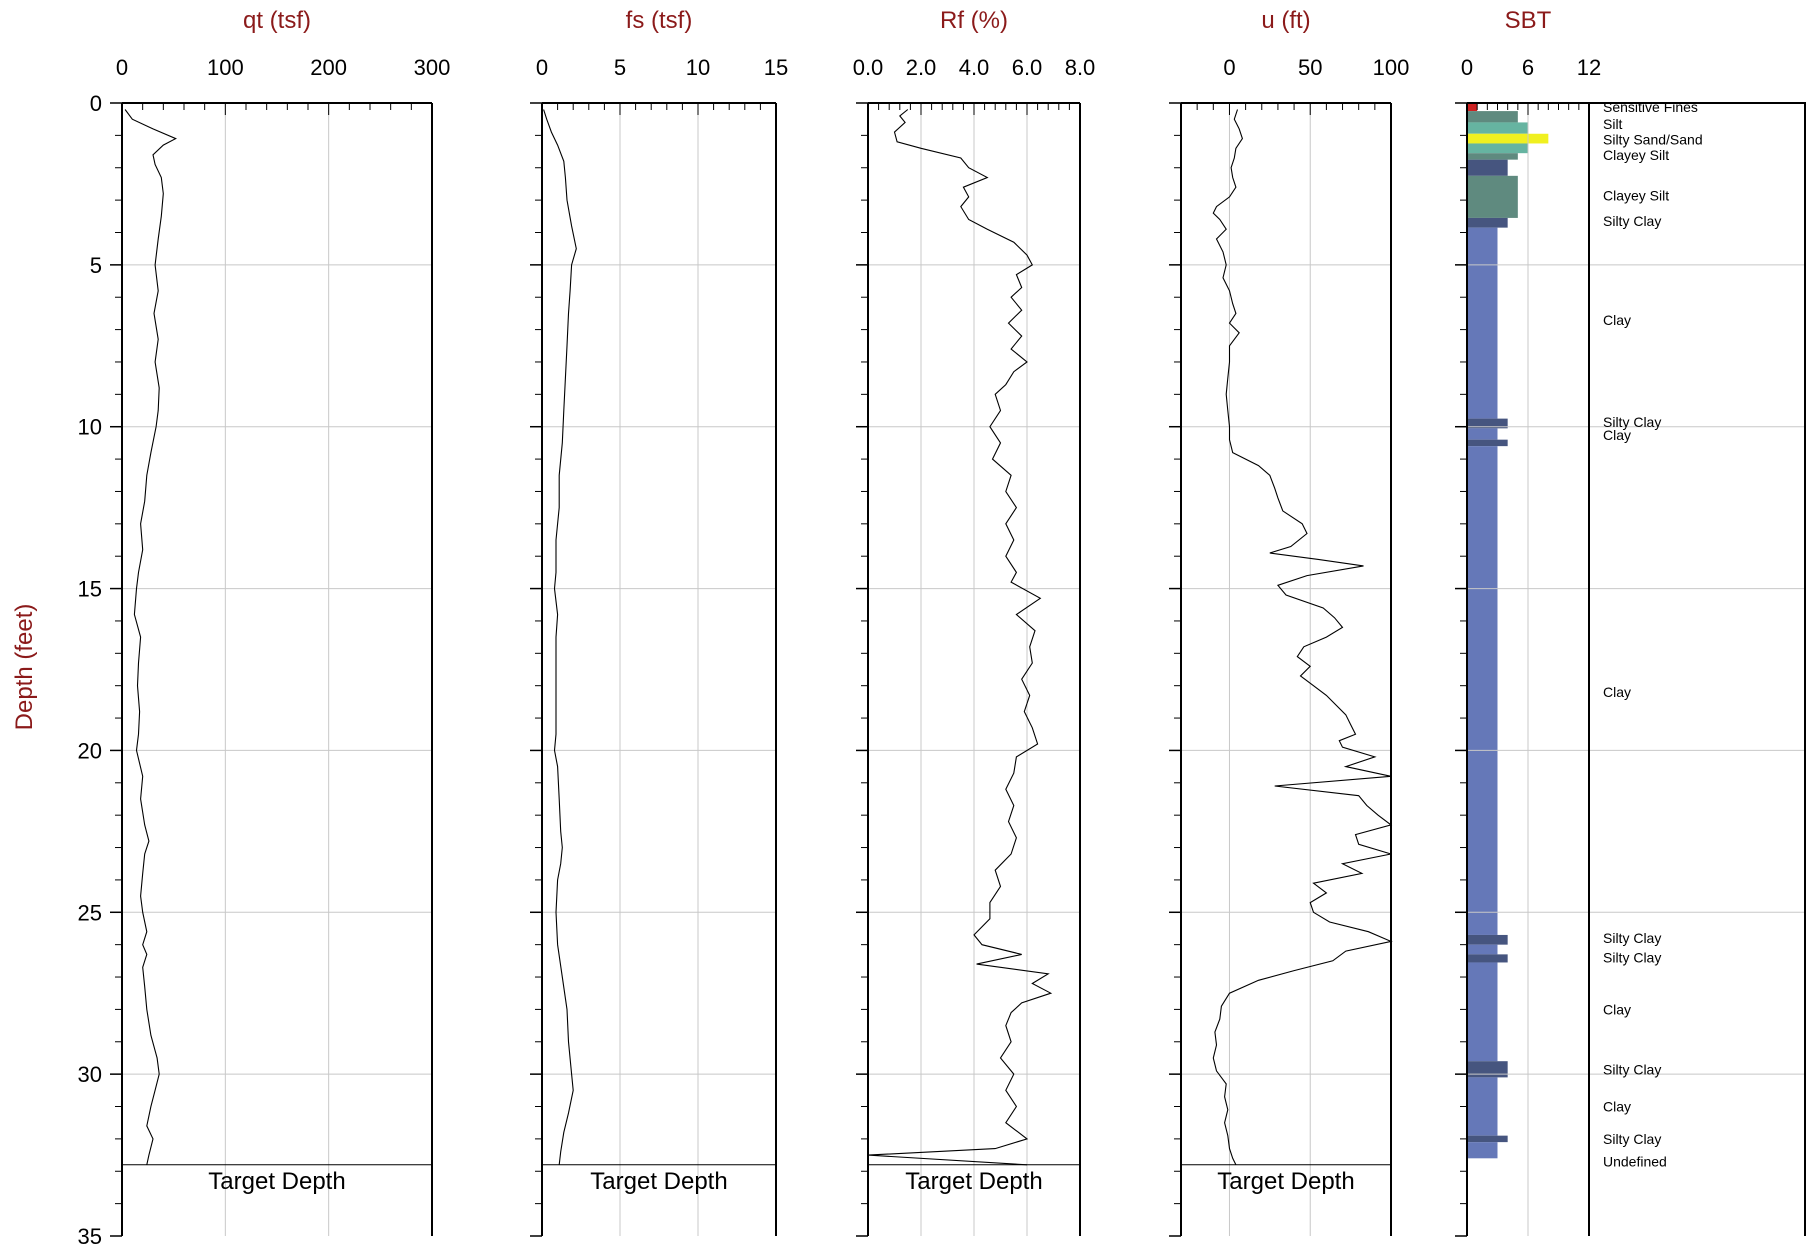 The width and height of the screenshot is (1807, 1245). I want to click on x-tick-label: 15, so click(776, 67).